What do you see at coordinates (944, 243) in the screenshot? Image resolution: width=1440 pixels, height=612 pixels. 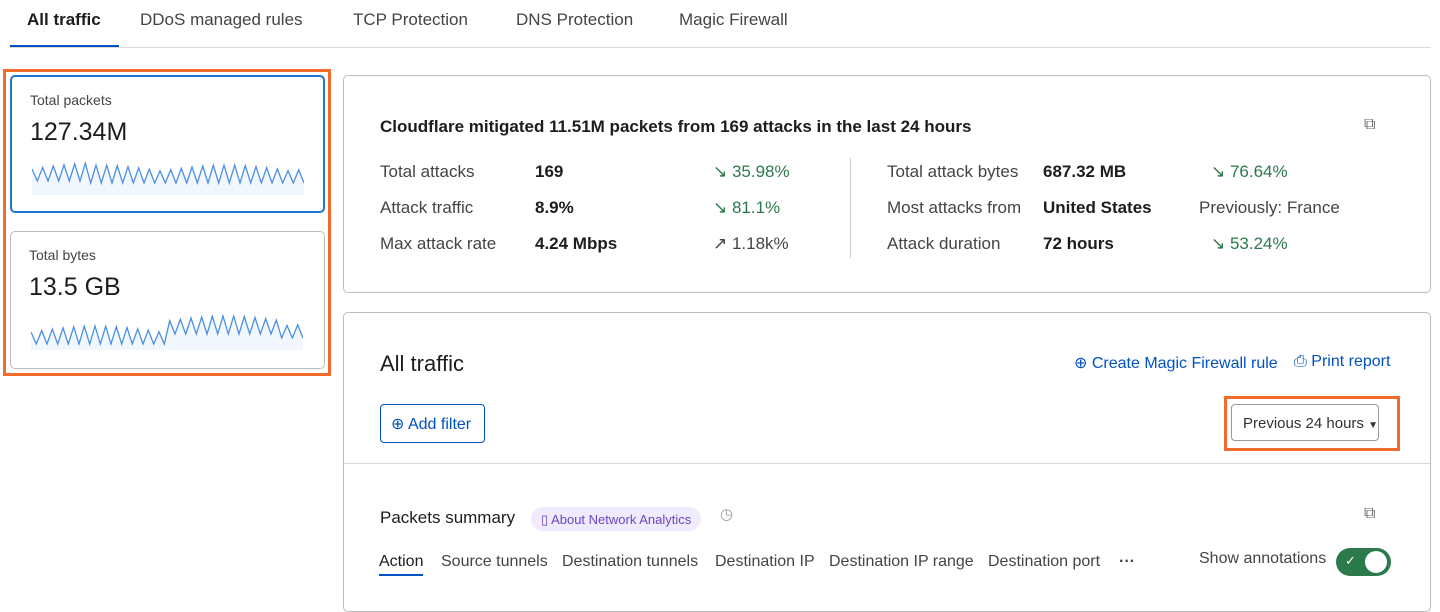 I see `stat-label: Attack duration` at bounding box center [944, 243].